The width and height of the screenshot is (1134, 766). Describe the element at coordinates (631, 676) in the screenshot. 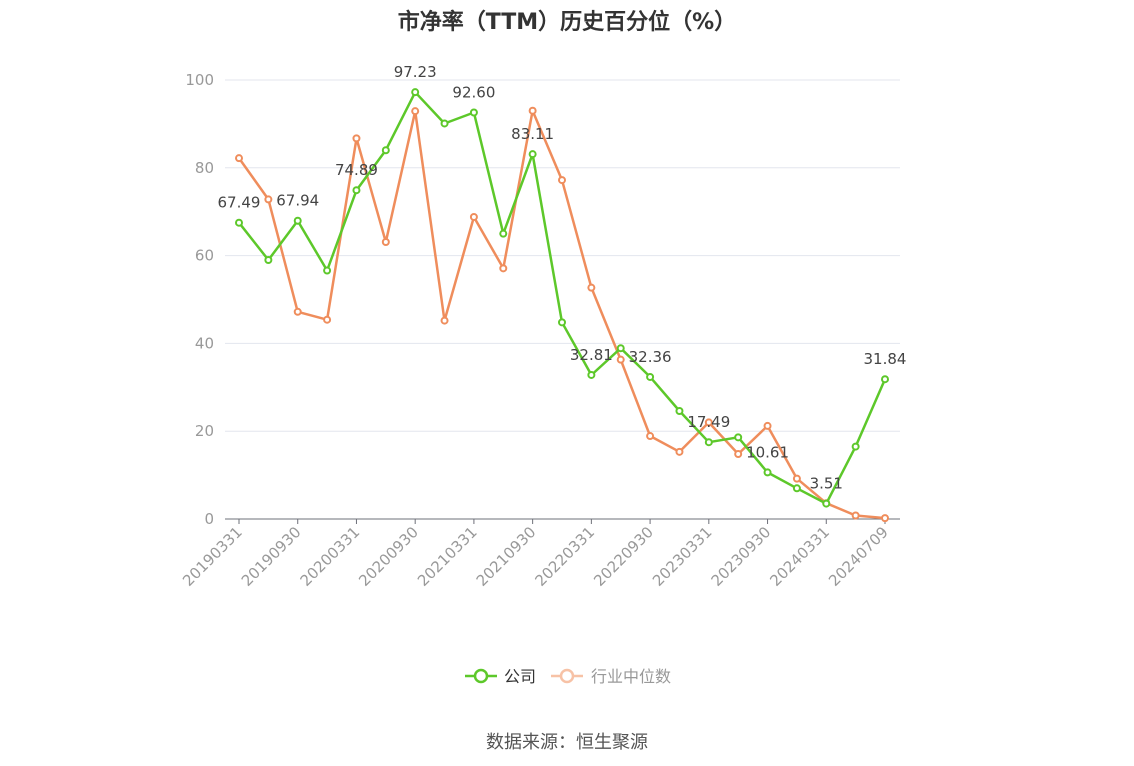

I see `legend-label-industry-median: 行业中位数` at that location.